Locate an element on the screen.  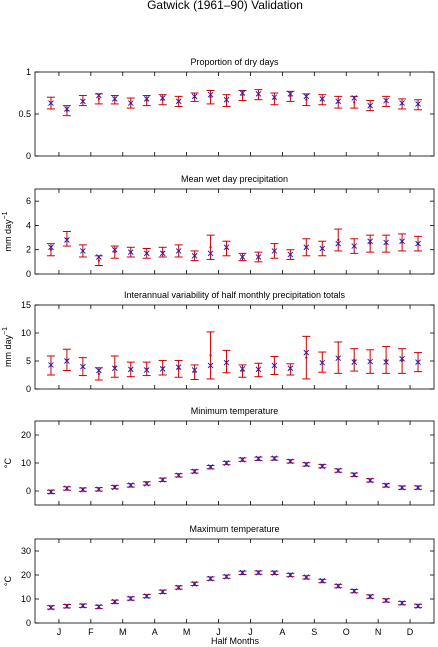
y-axis-label: mm day−1 is located at coordinates (7, 347).